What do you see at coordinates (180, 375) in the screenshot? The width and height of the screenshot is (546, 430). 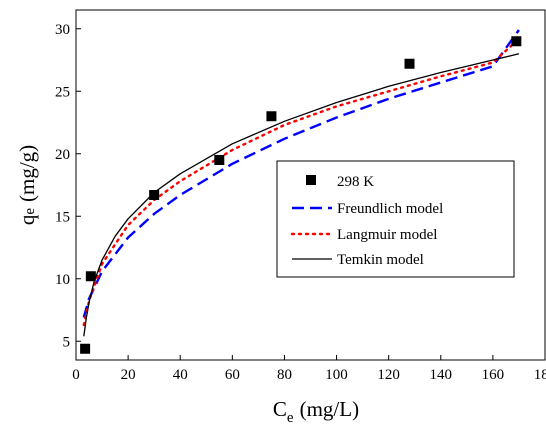 I see `x-tick-label: 40` at bounding box center [180, 375].